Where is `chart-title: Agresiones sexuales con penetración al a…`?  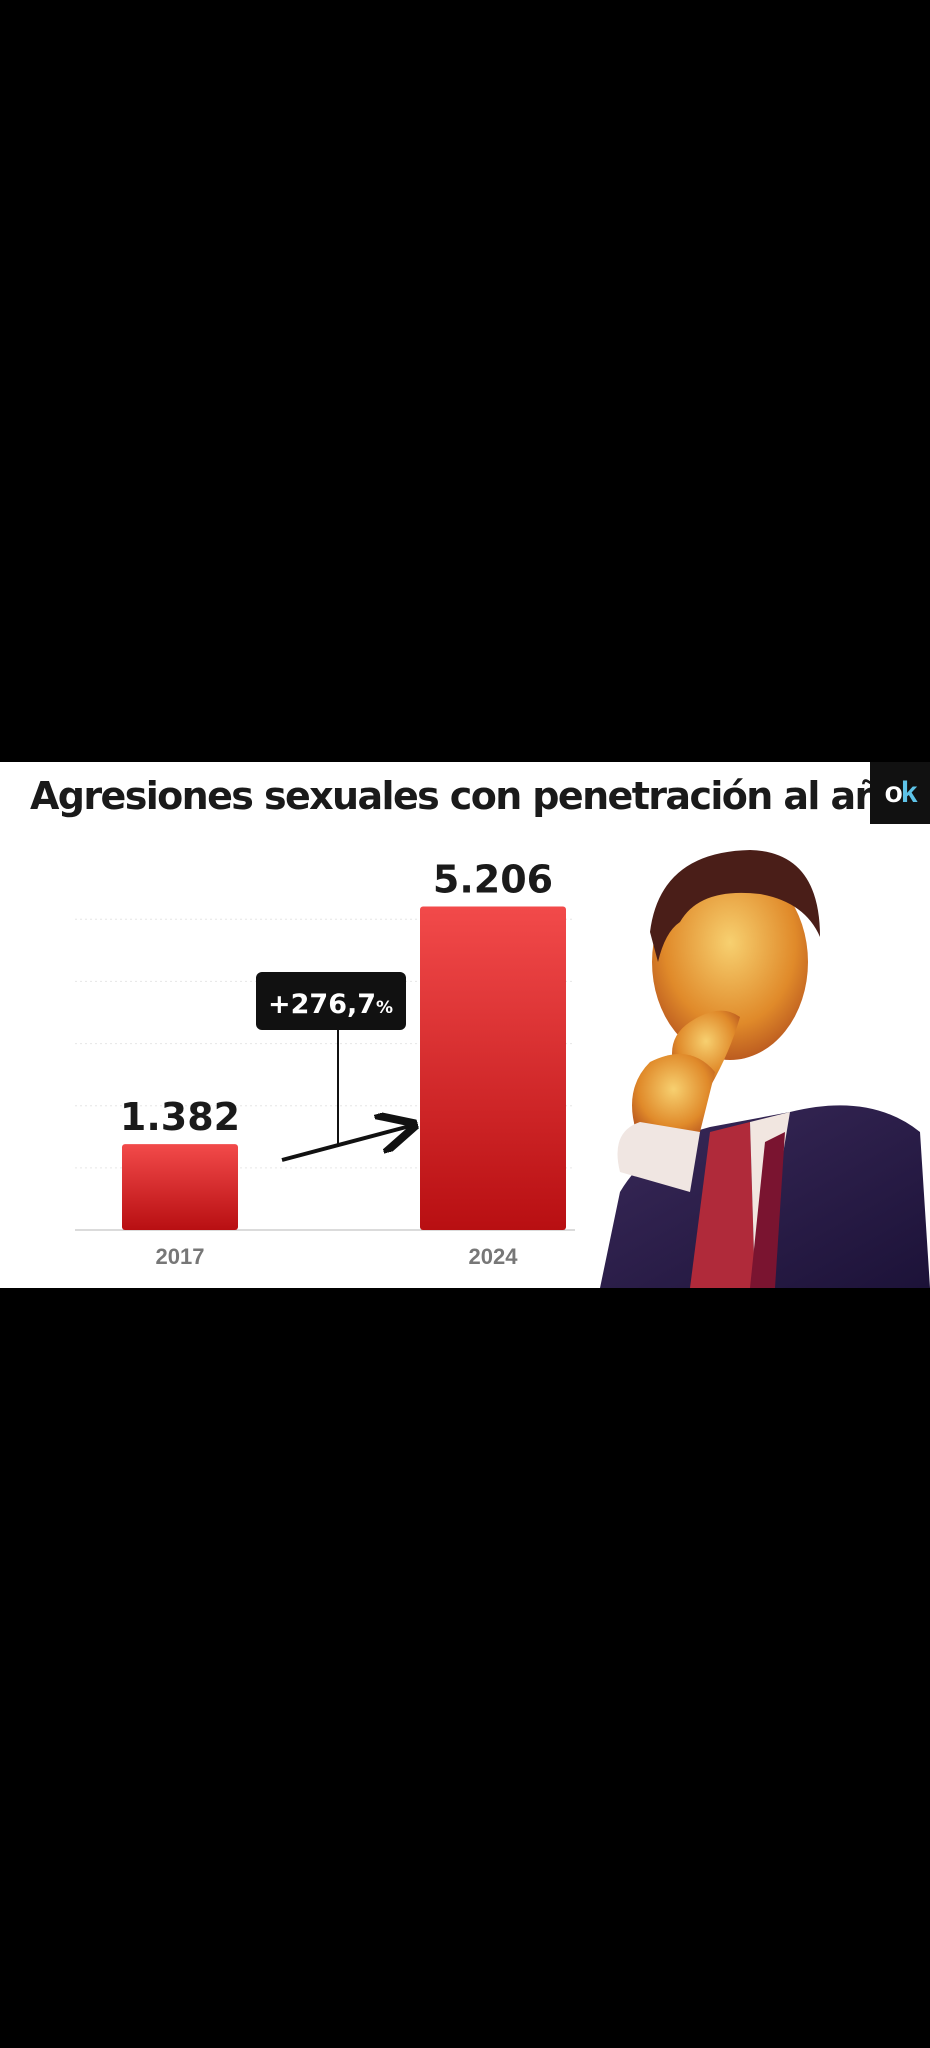 chart-title: Agresiones sexuales con penetración al a… is located at coordinates (468, 796).